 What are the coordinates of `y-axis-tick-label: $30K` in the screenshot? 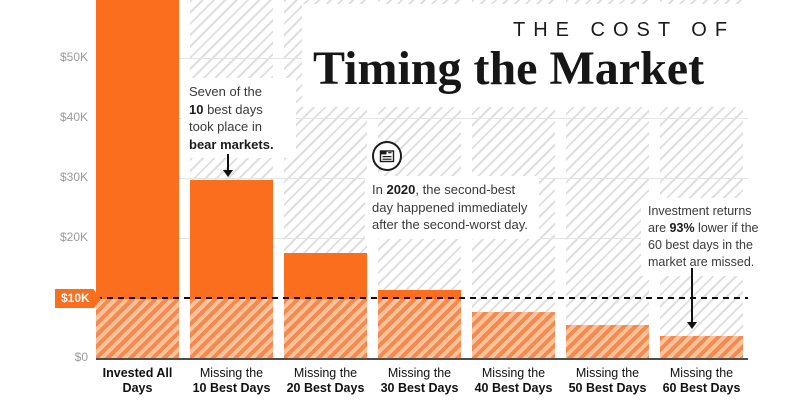 It's located at (73, 177).